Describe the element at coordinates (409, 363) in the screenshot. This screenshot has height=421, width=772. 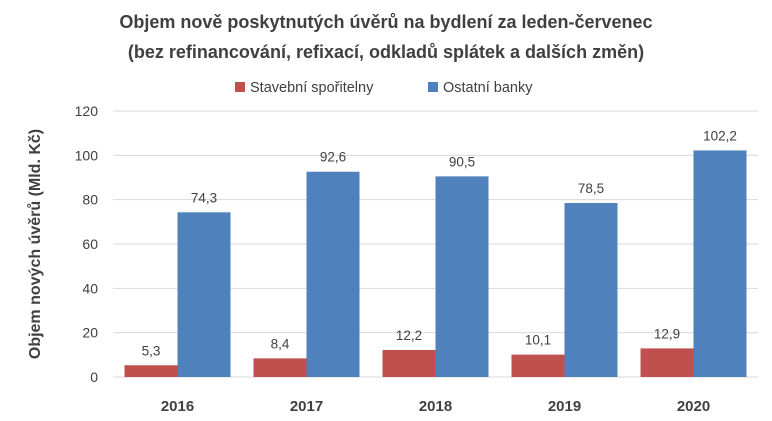
I see `bar-stavebni-2018` at that location.